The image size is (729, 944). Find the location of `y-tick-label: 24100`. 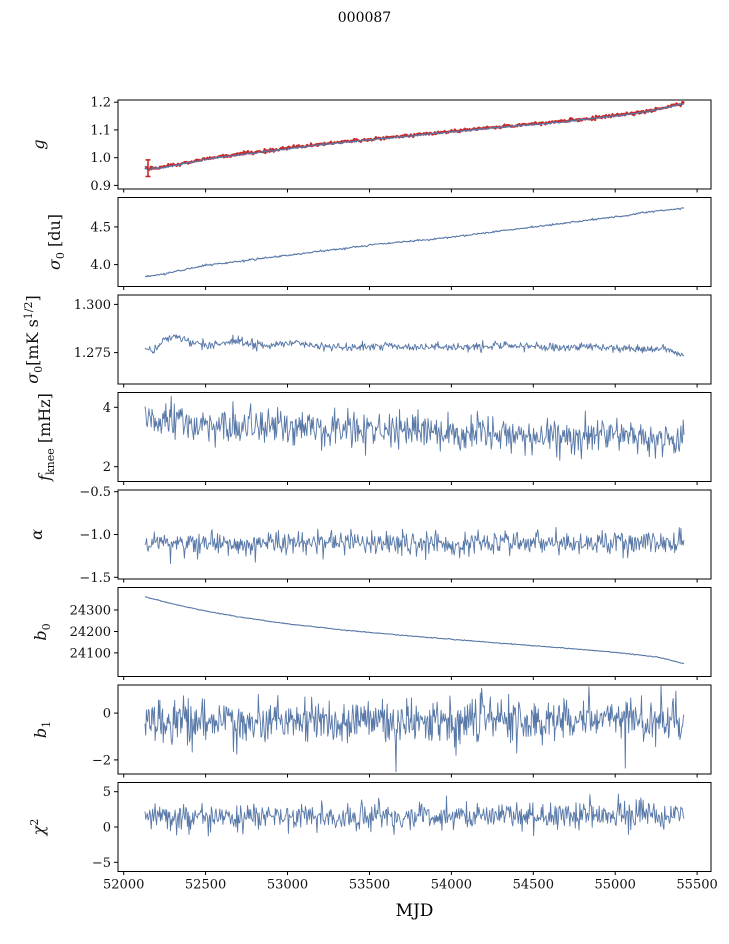

y-tick-label: 24100 is located at coordinates (90, 653).